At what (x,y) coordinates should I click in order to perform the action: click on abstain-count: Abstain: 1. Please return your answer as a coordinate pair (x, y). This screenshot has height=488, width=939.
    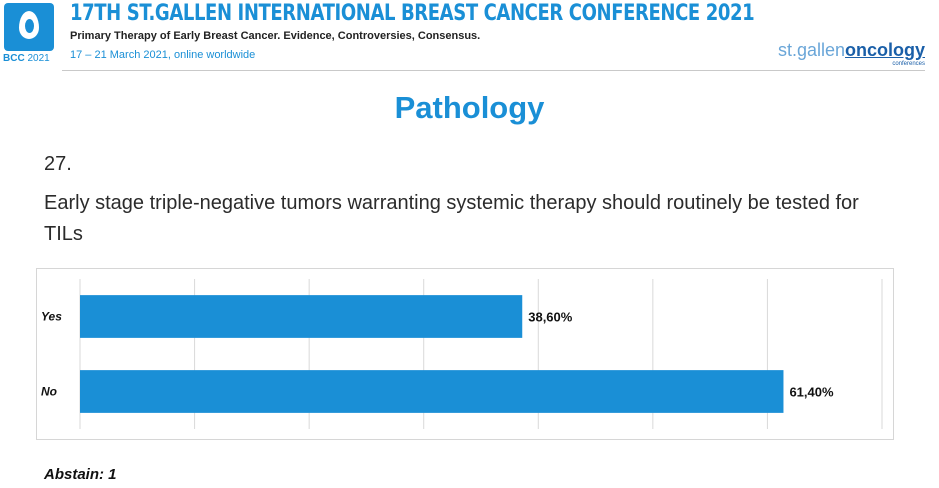
    Looking at the image, I should click on (80, 474).